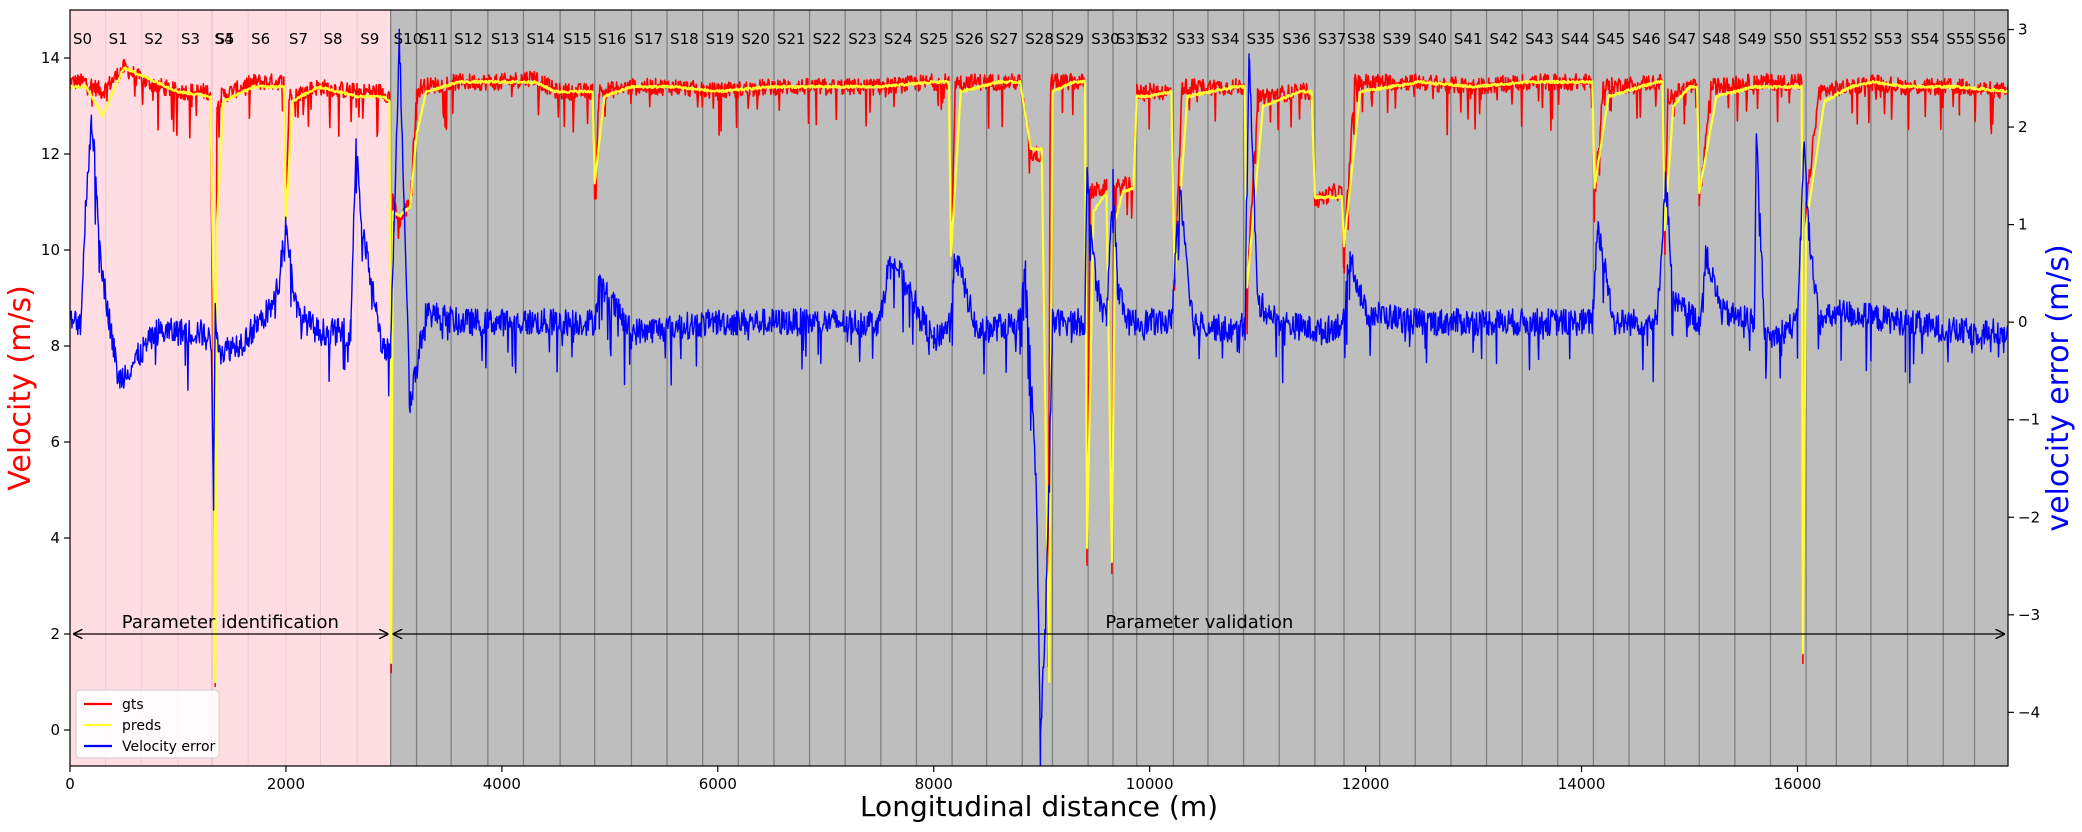  I want to click on segment-label-s10: S10, so click(408, 39).